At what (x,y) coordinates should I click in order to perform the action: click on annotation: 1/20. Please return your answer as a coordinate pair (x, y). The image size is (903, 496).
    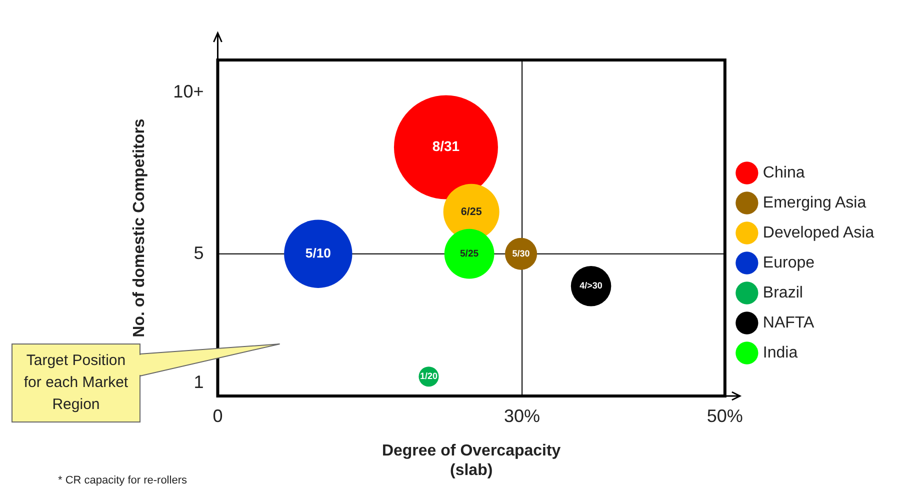
    Looking at the image, I should click on (429, 376).